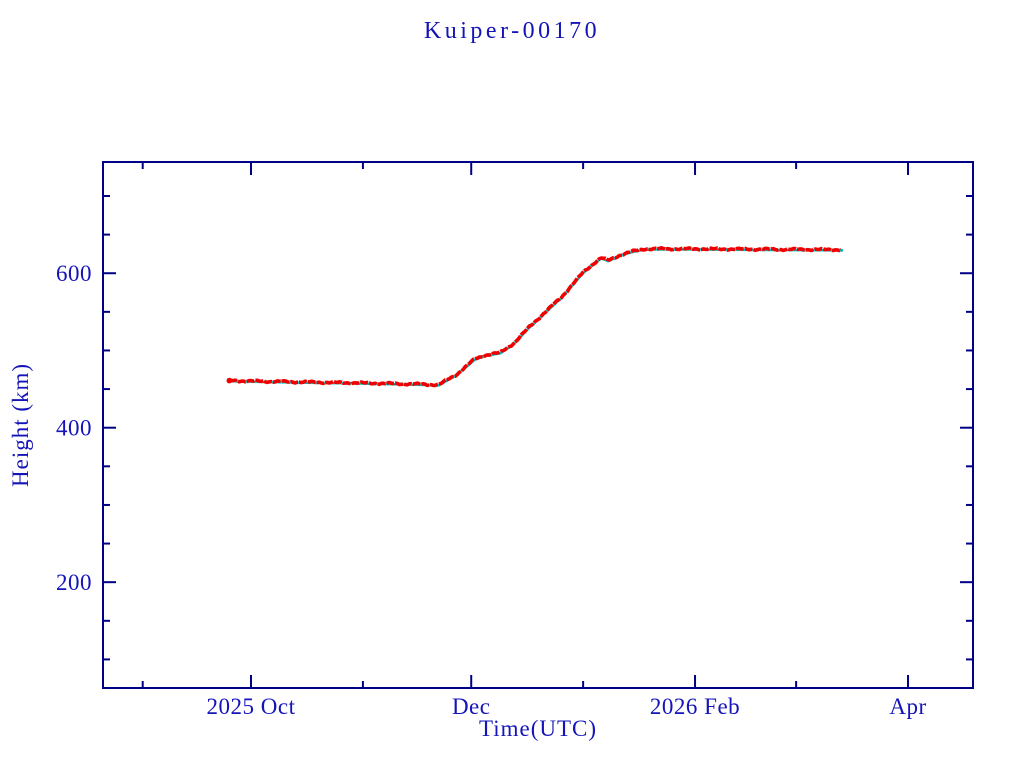 The width and height of the screenshot is (1024, 768). I want to click on series-line-measured-track, so click(535, 317).